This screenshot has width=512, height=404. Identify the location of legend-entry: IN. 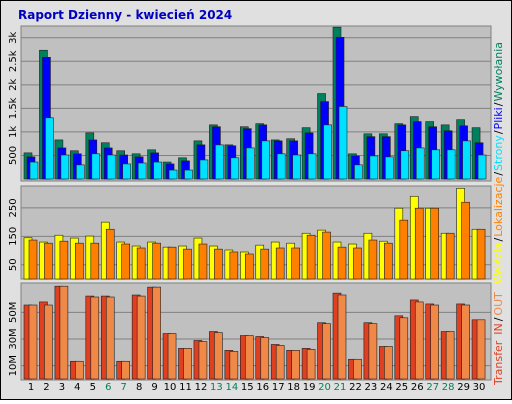
(498, 328).